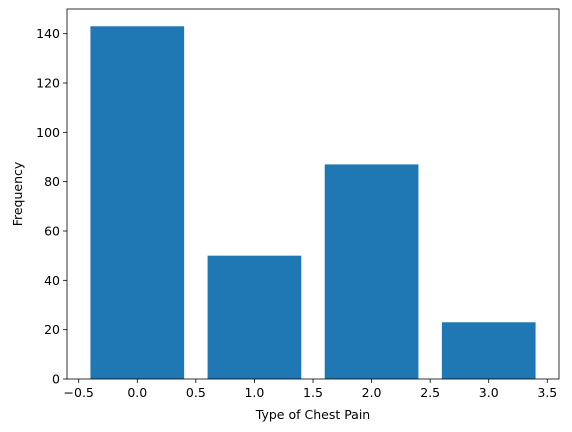  Describe the element at coordinates (48, 83) in the screenshot. I see `y-tick-label: 120` at that location.